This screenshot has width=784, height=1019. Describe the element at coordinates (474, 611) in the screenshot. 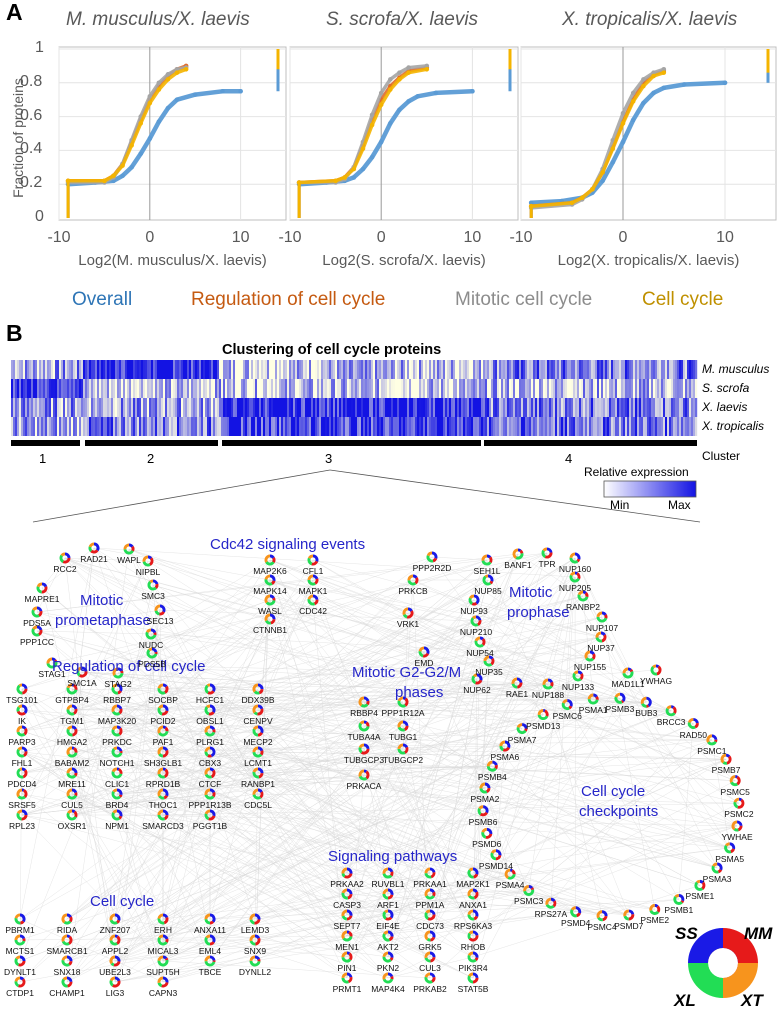

I see `node-label-nup93: NUP93` at that location.